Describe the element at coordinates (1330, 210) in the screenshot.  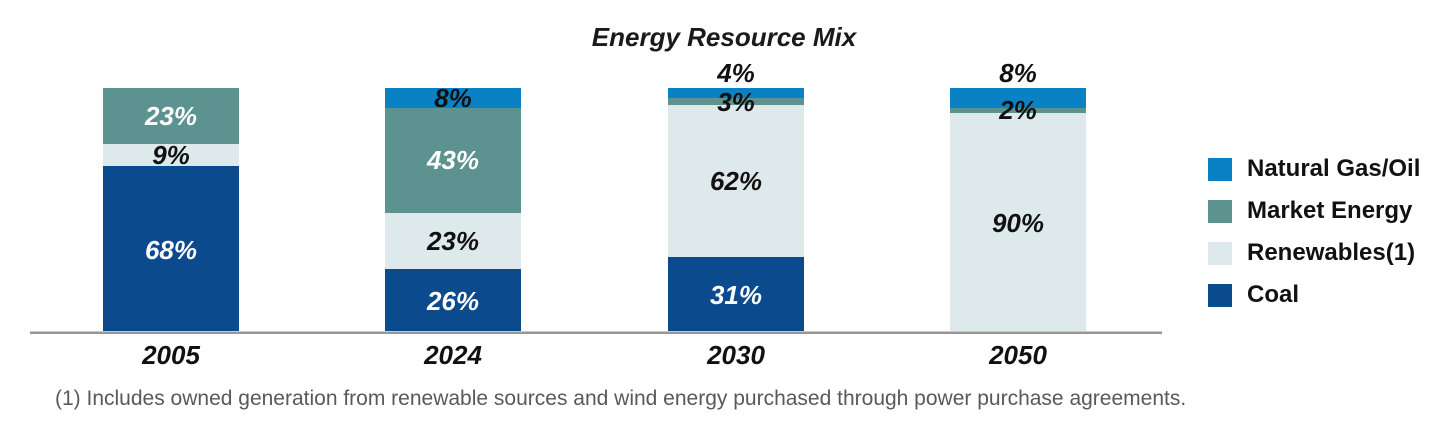
I see `legend-label: Market Energy` at that location.